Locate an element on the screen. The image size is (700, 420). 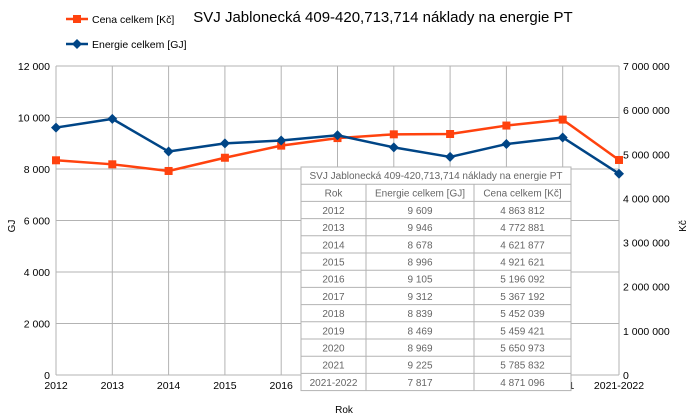
y-left-tick-label: 6 000 is located at coordinates (37, 222).